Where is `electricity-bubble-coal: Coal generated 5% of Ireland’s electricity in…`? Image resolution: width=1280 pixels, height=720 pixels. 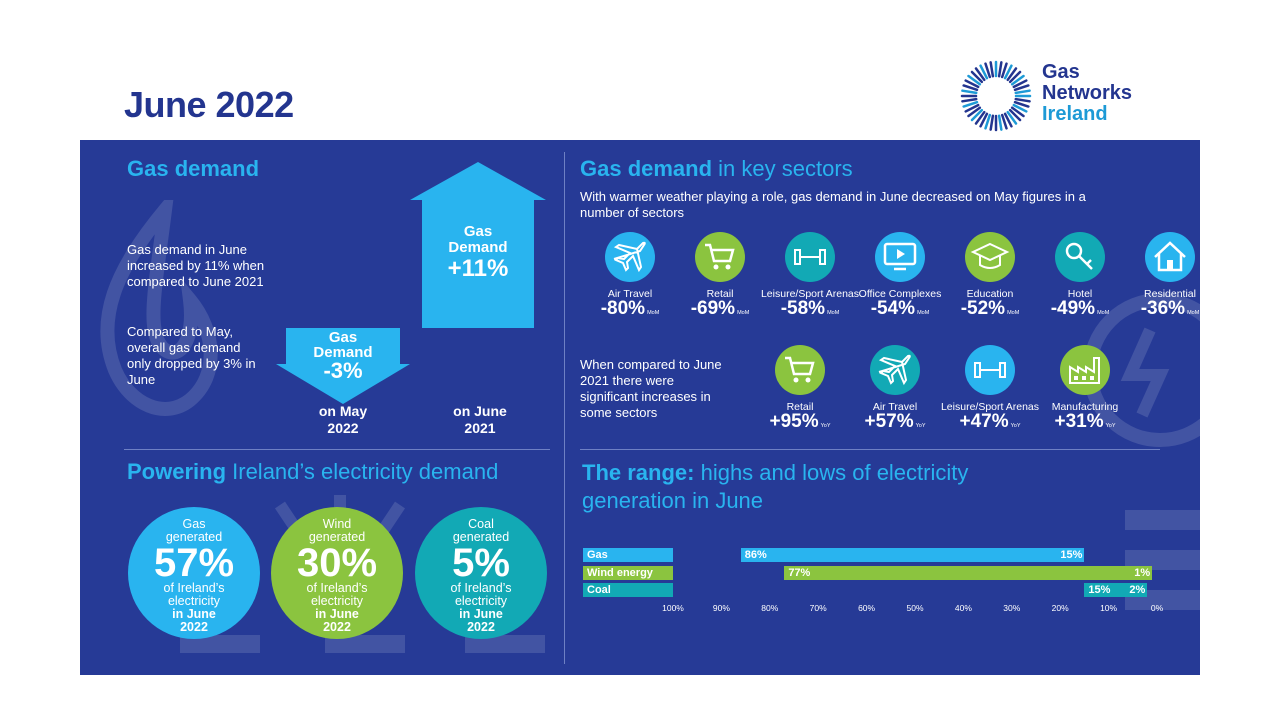 electricity-bubble-coal: Coal generated 5% of Ireland’s electricity in… is located at coordinates (481, 573).